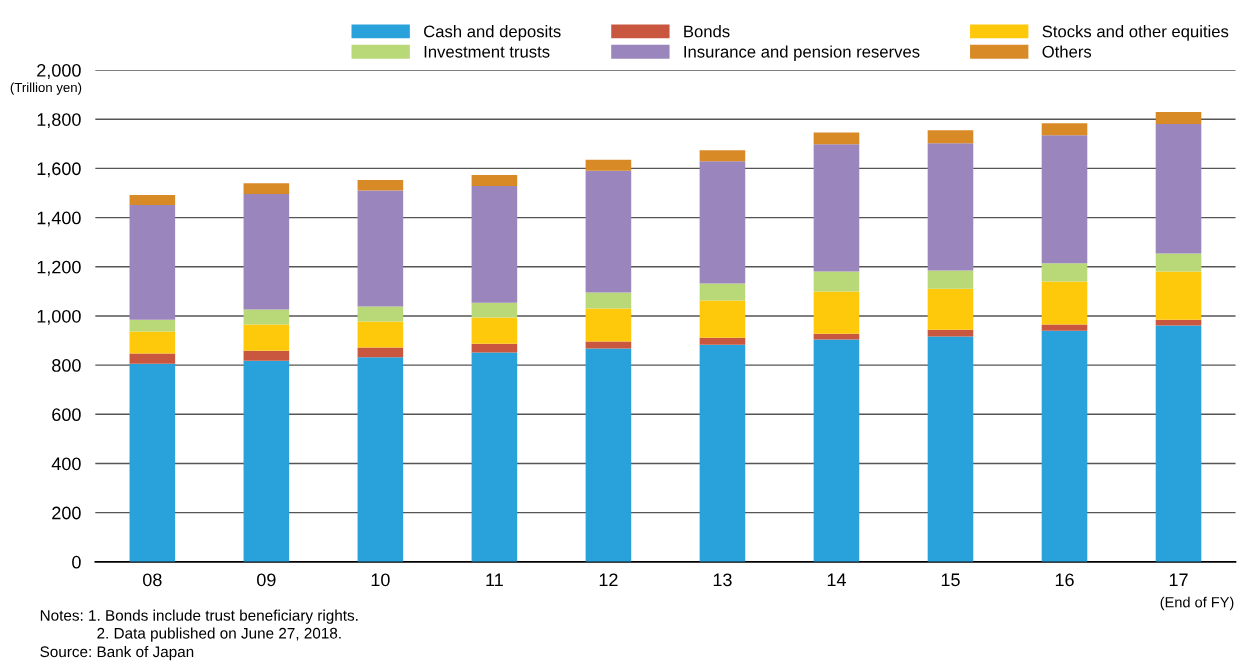 Image resolution: width=1238 pixels, height=661 pixels. I want to click on legend-label: Investment trusts, so click(487, 52).